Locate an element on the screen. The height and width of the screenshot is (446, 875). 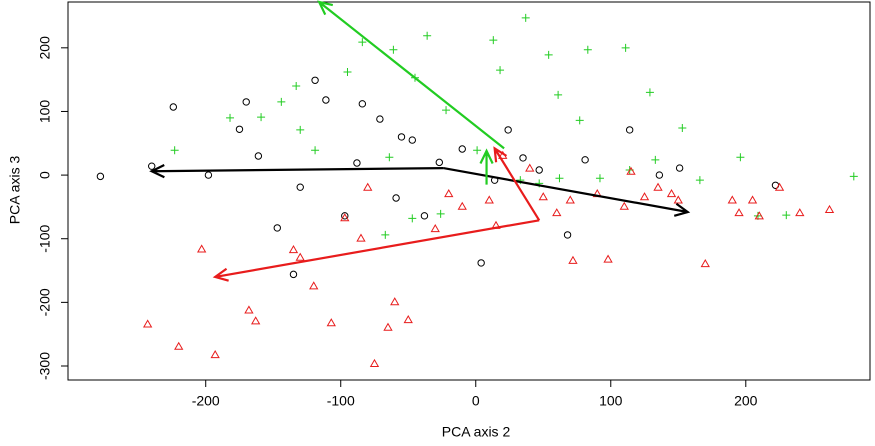
x-tick-label: -100 is located at coordinates (341, 401).